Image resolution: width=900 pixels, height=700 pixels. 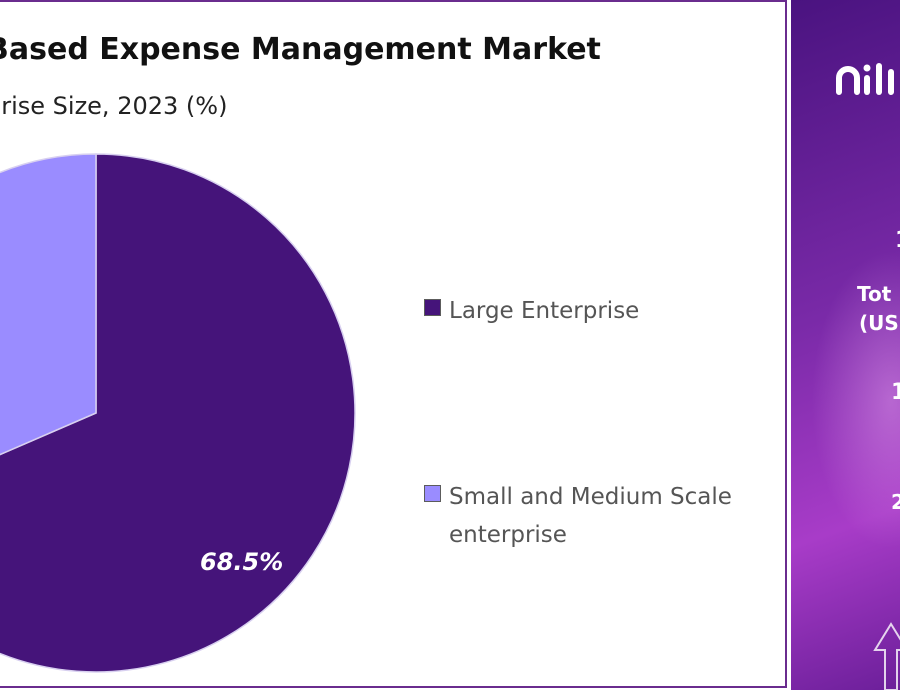 I want to click on chart-title: Based Expense Management Market, so click(x=300, y=49).